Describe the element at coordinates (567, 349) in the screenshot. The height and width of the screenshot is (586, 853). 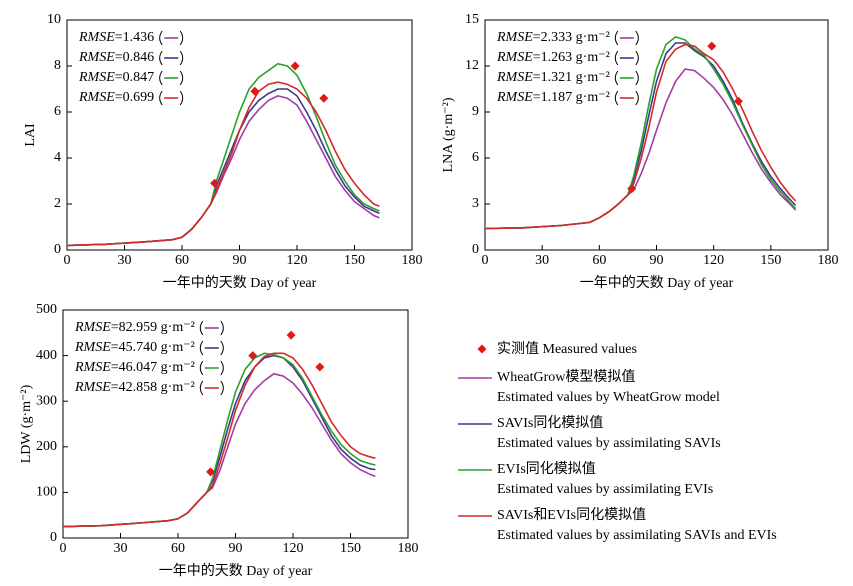
I see `legend-label: 实测值 Measured values` at that location.